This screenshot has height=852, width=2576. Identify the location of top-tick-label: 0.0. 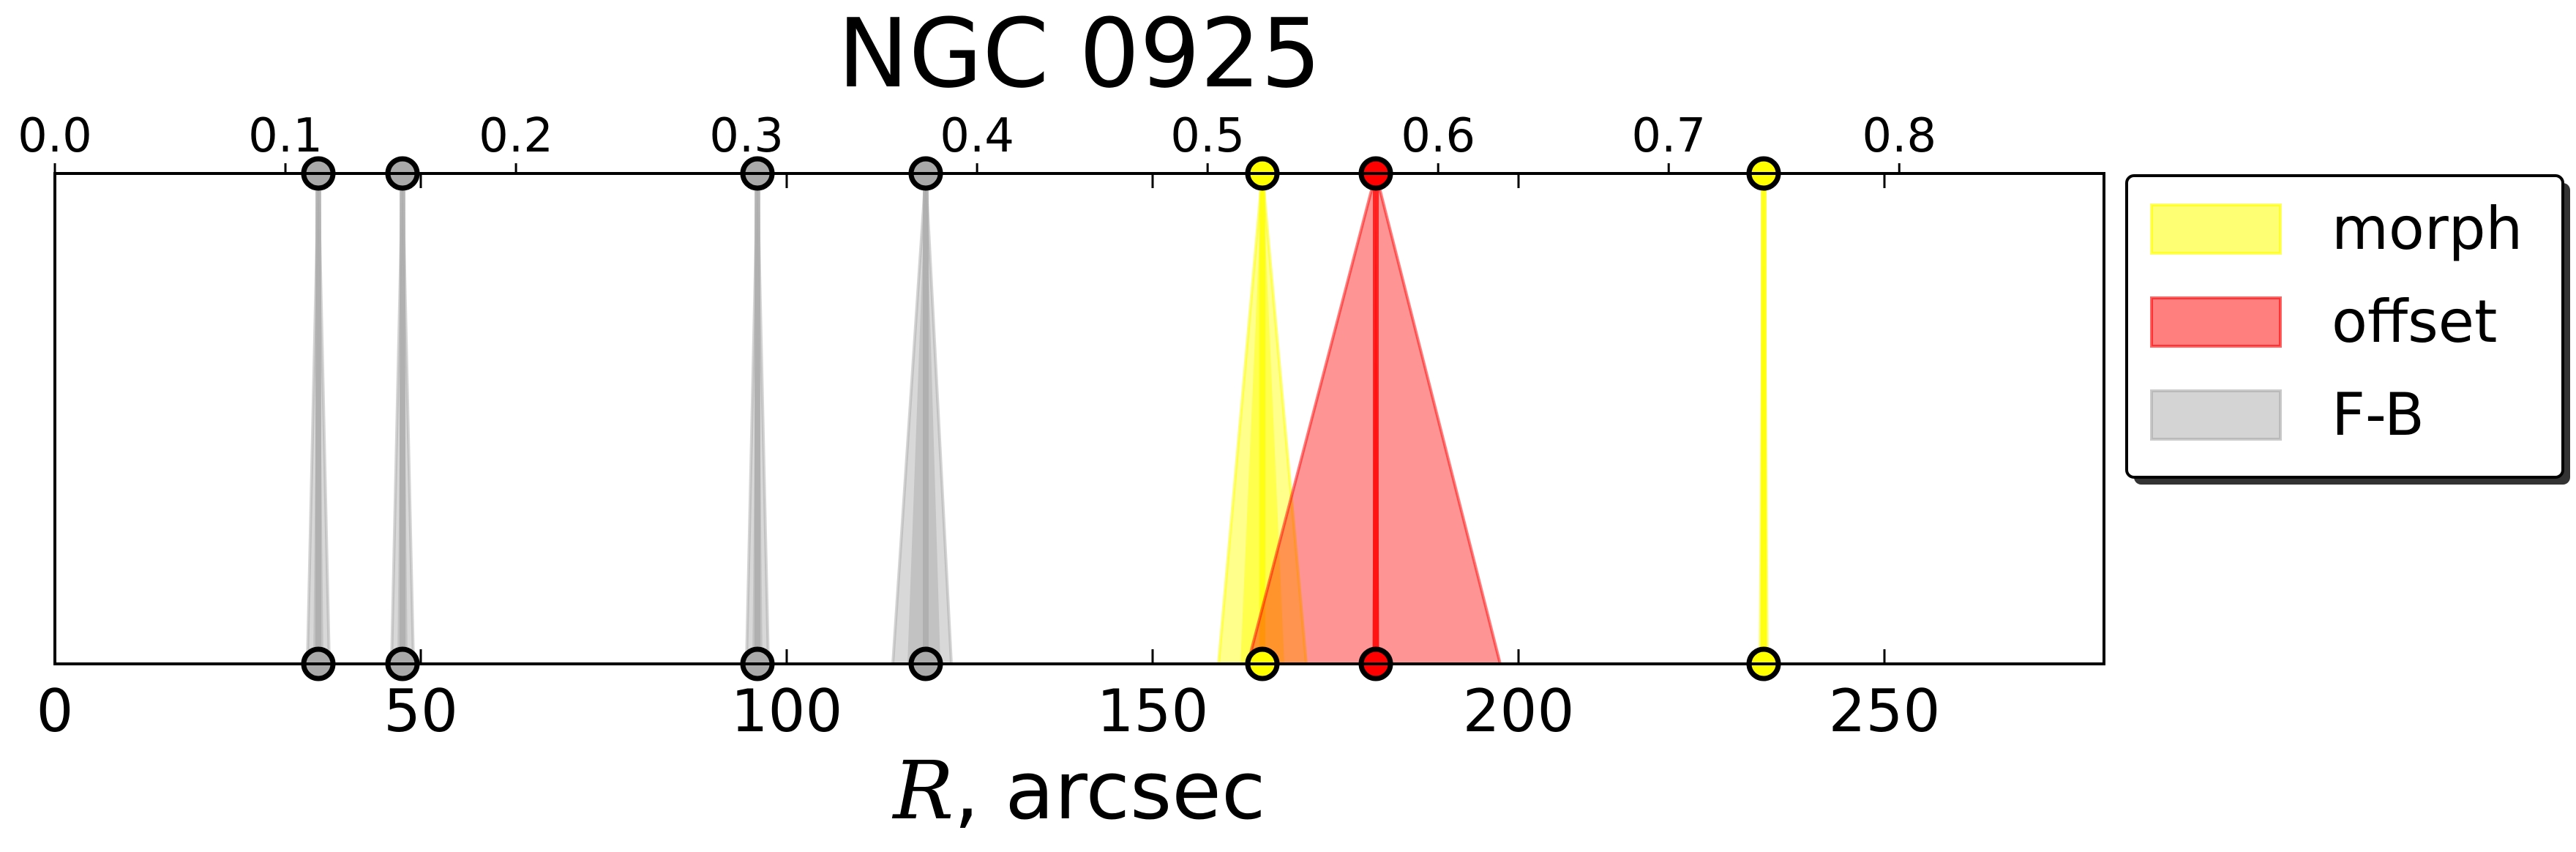
(55, 136).